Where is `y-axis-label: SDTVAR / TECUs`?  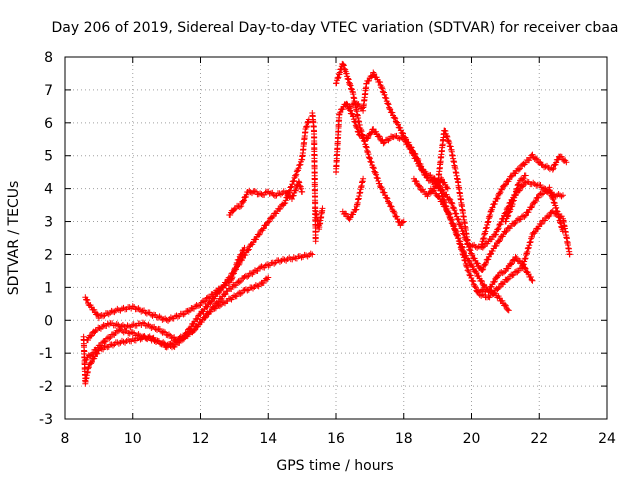
y-axis-label: SDTVAR / TECUs is located at coordinates (14, 238).